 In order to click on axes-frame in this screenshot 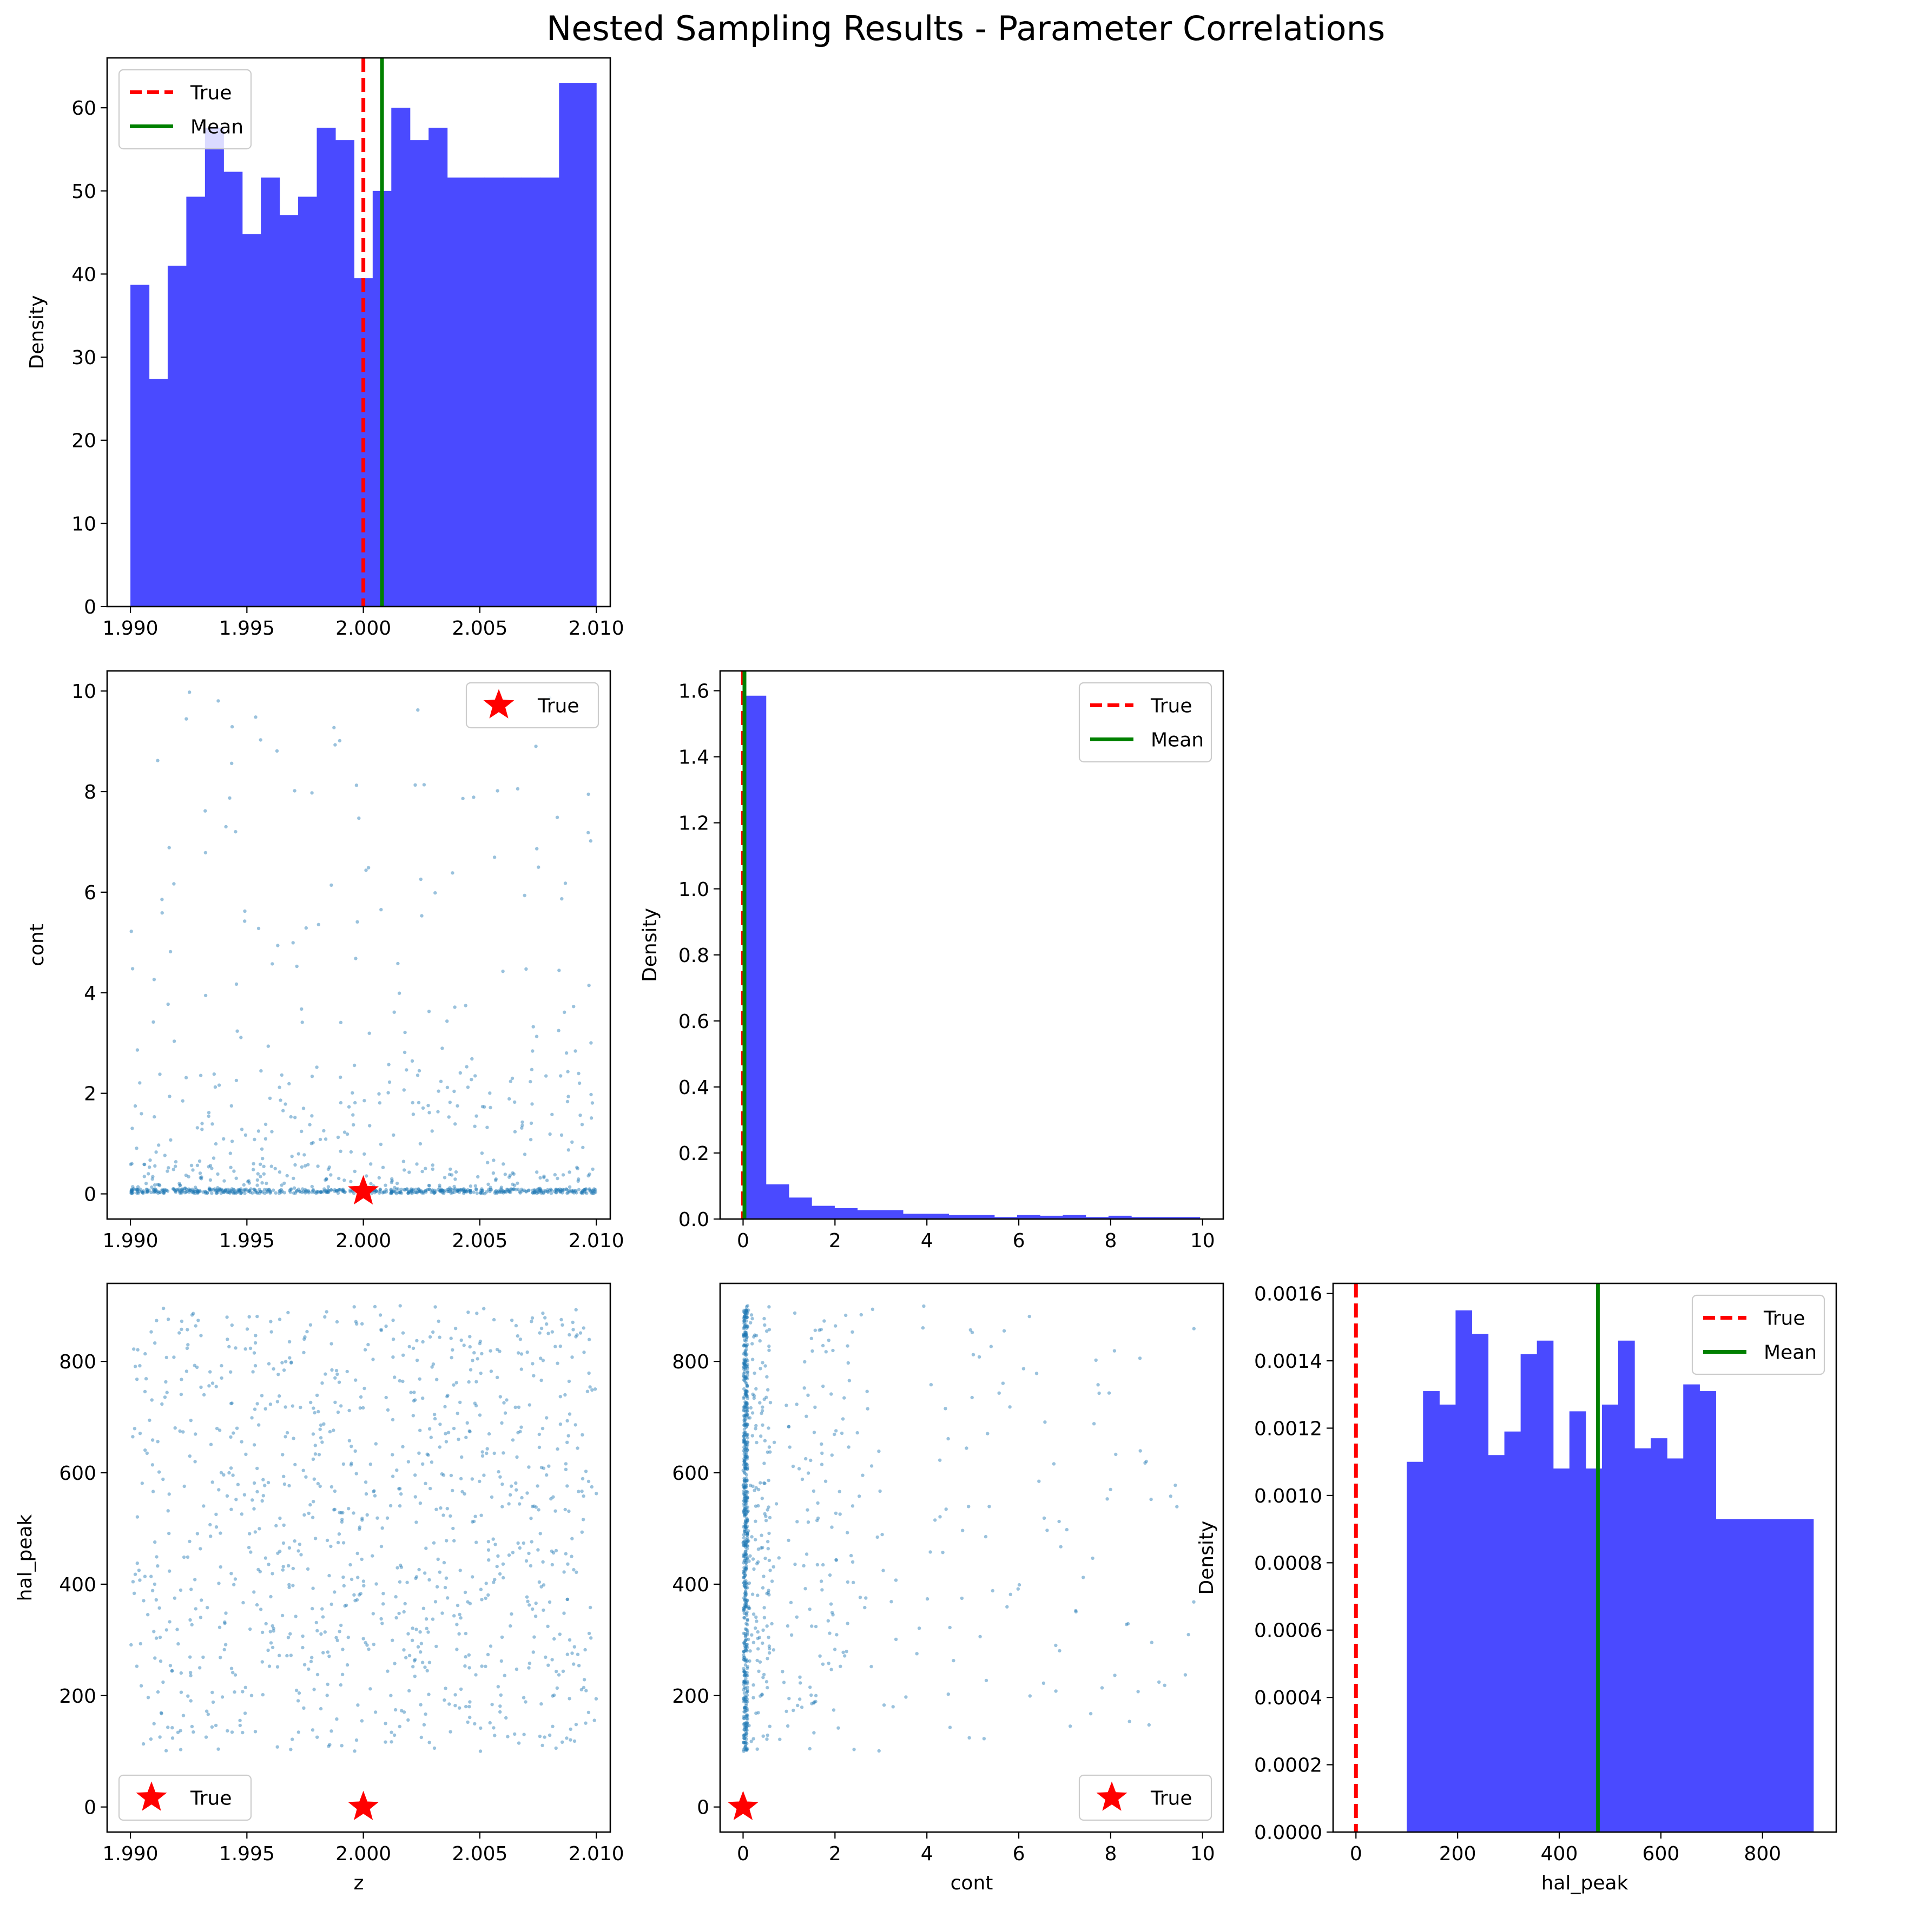, I will do `click(972, 1557)`.